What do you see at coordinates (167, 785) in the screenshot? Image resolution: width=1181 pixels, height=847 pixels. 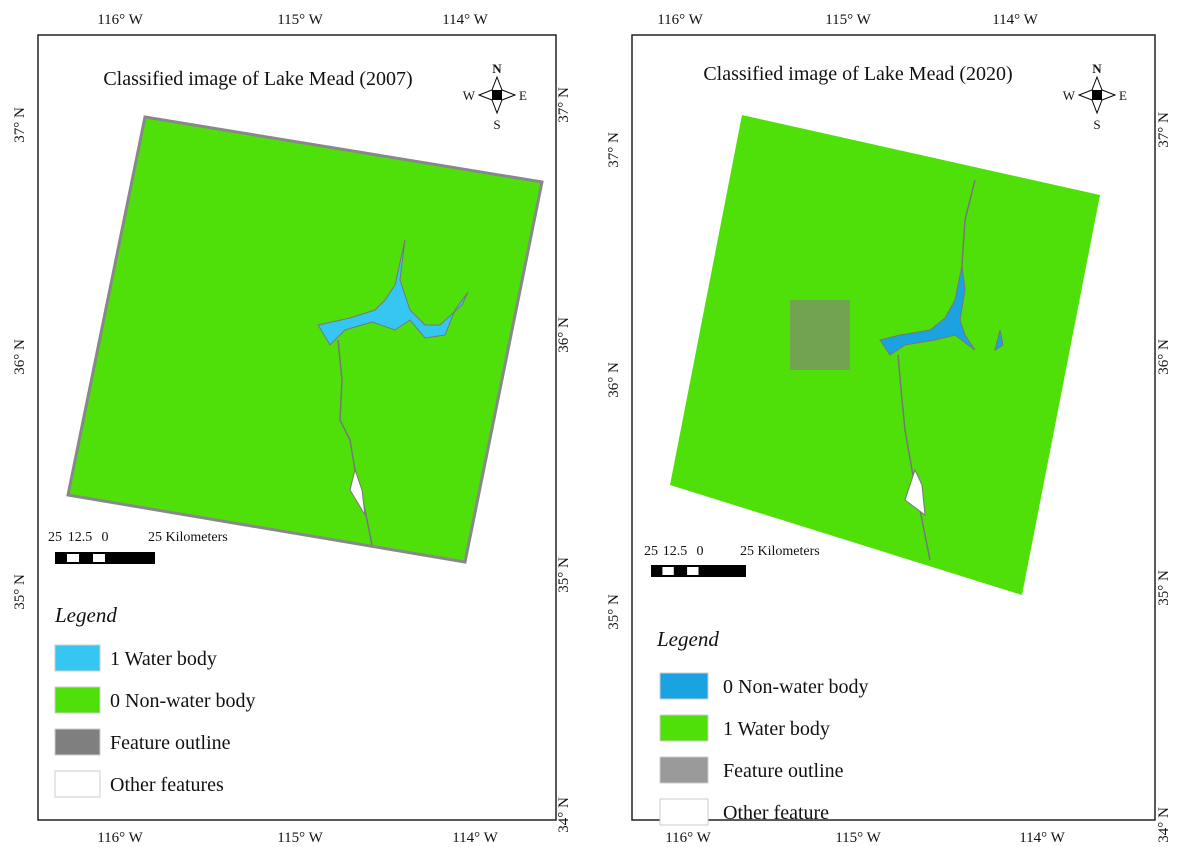 I see `legend-label: Other features` at bounding box center [167, 785].